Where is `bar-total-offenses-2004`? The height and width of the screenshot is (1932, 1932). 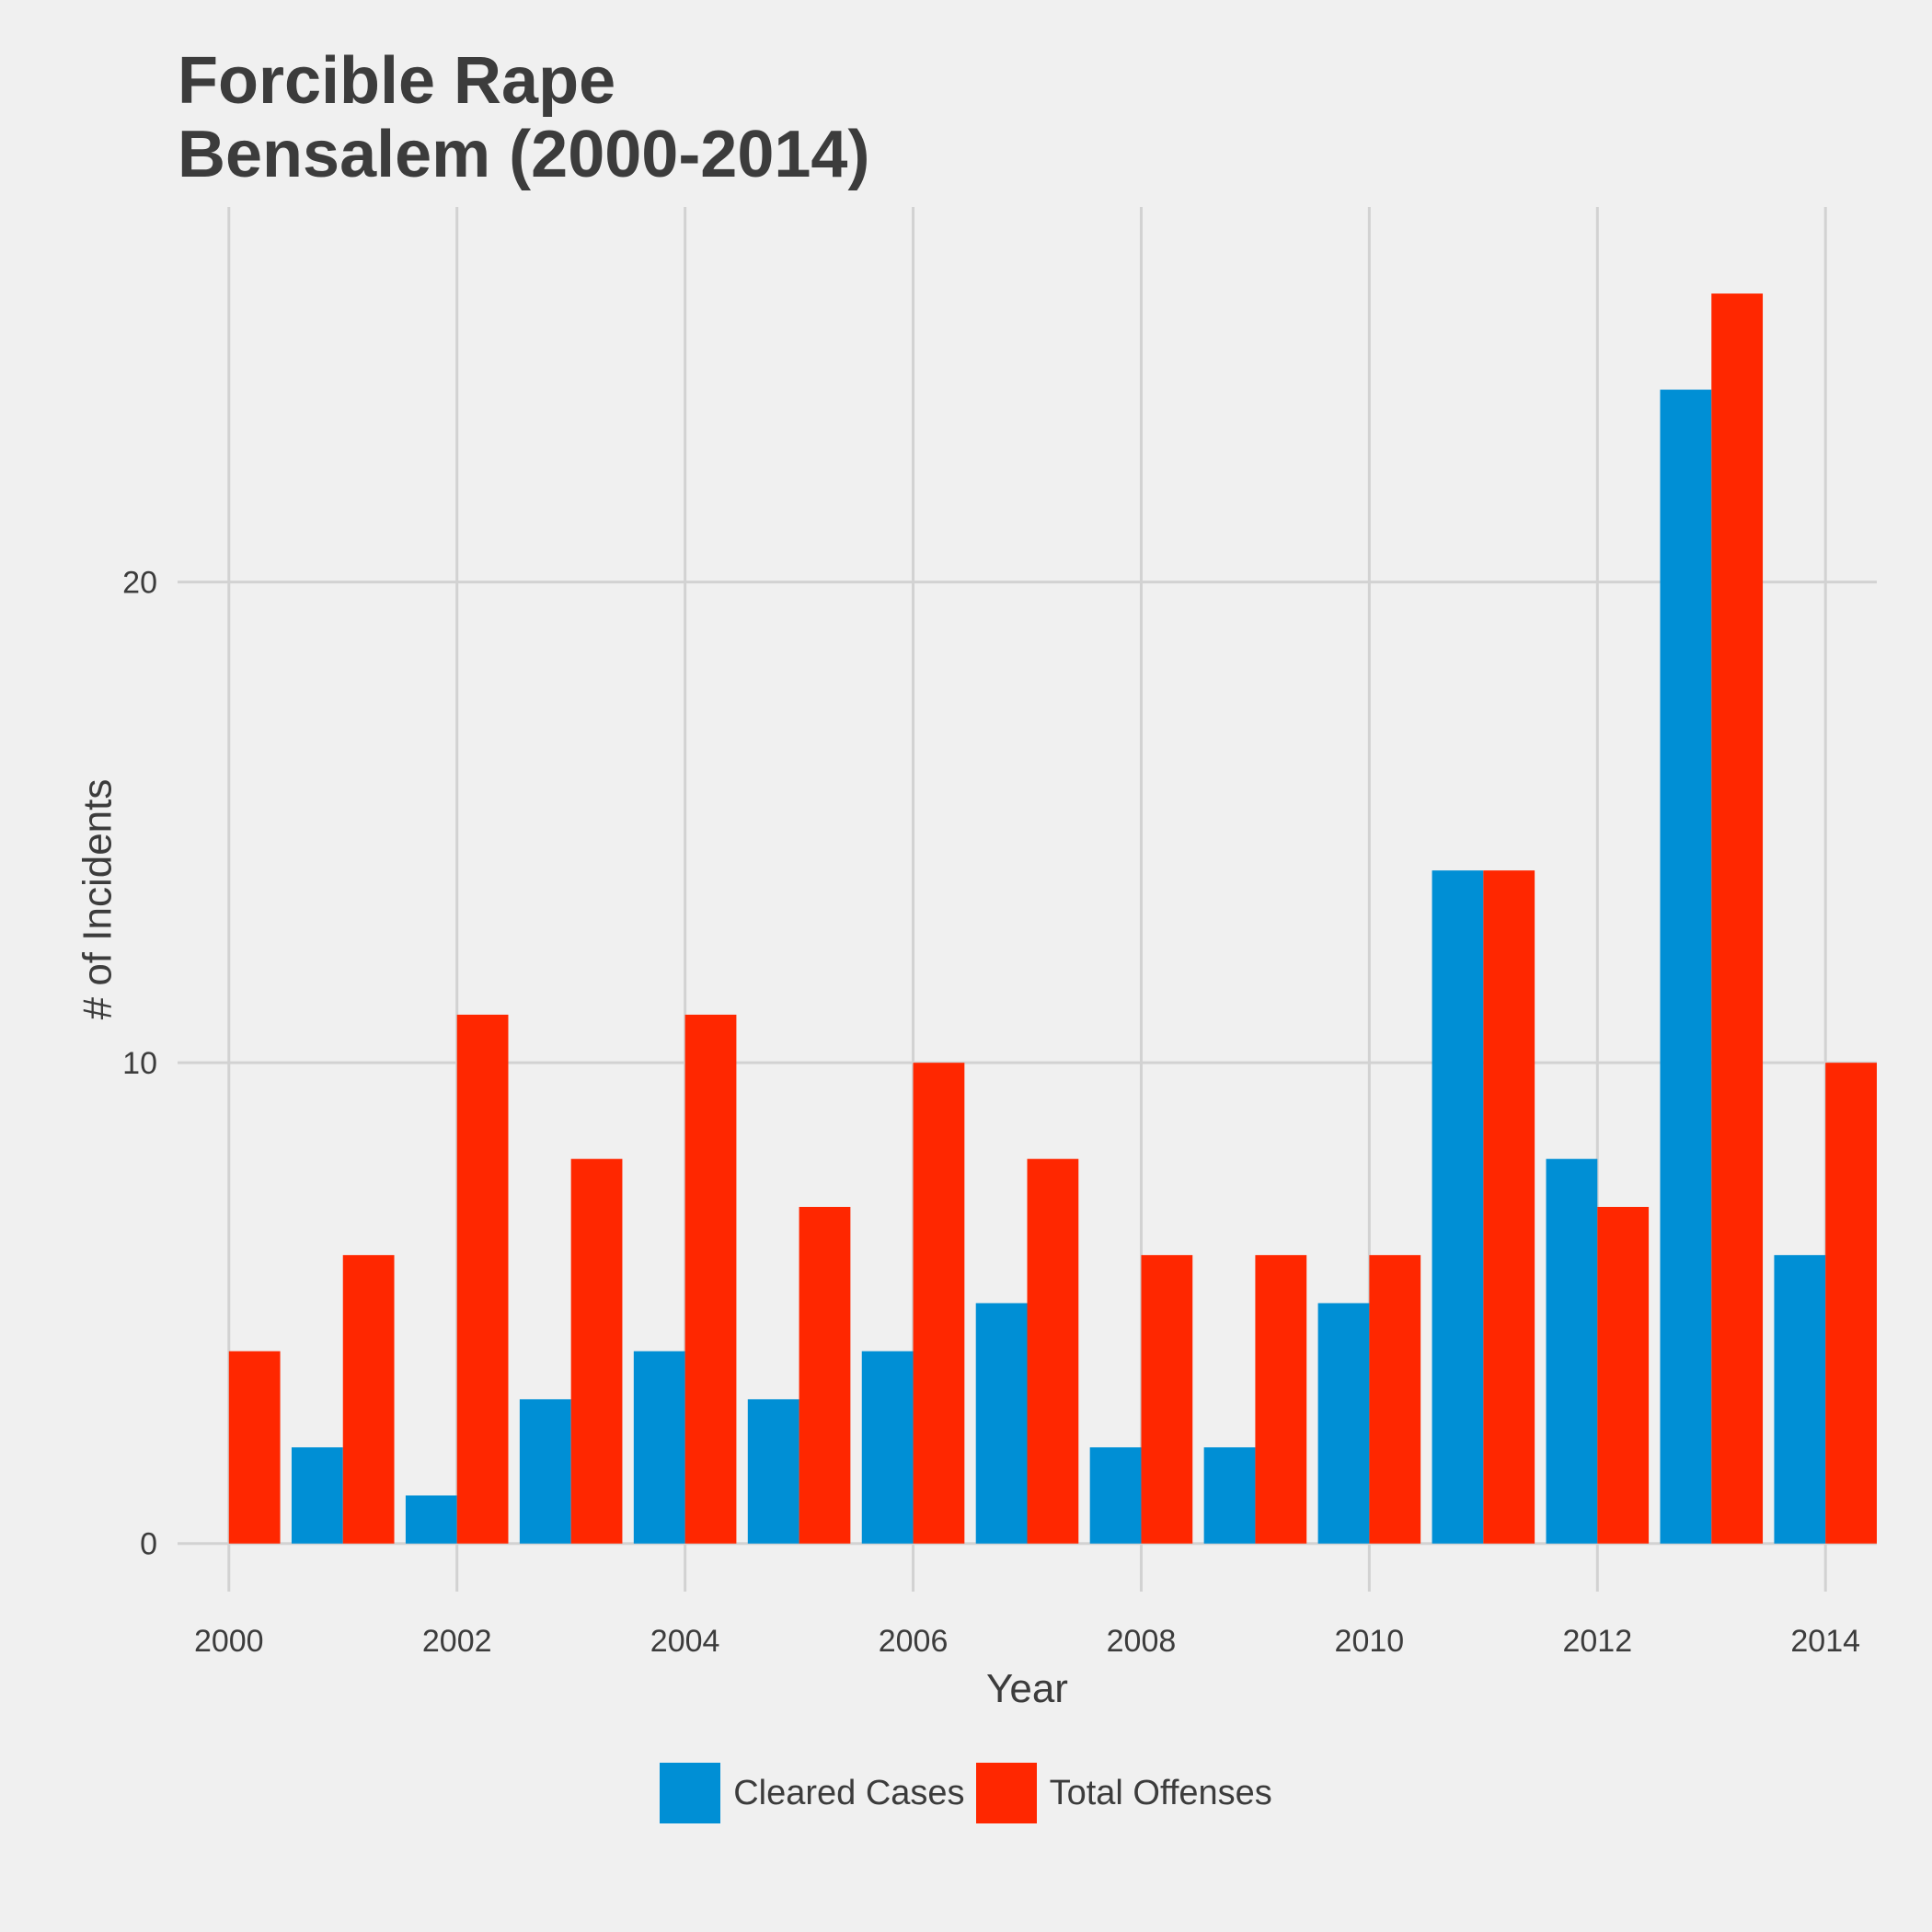 bar-total-offenses-2004 is located at coordinates (710, 1279).